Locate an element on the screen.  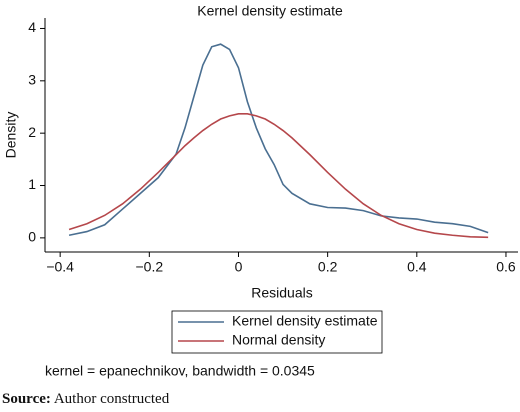
source: Source: Author constructed is located at coordinates (86, 399).